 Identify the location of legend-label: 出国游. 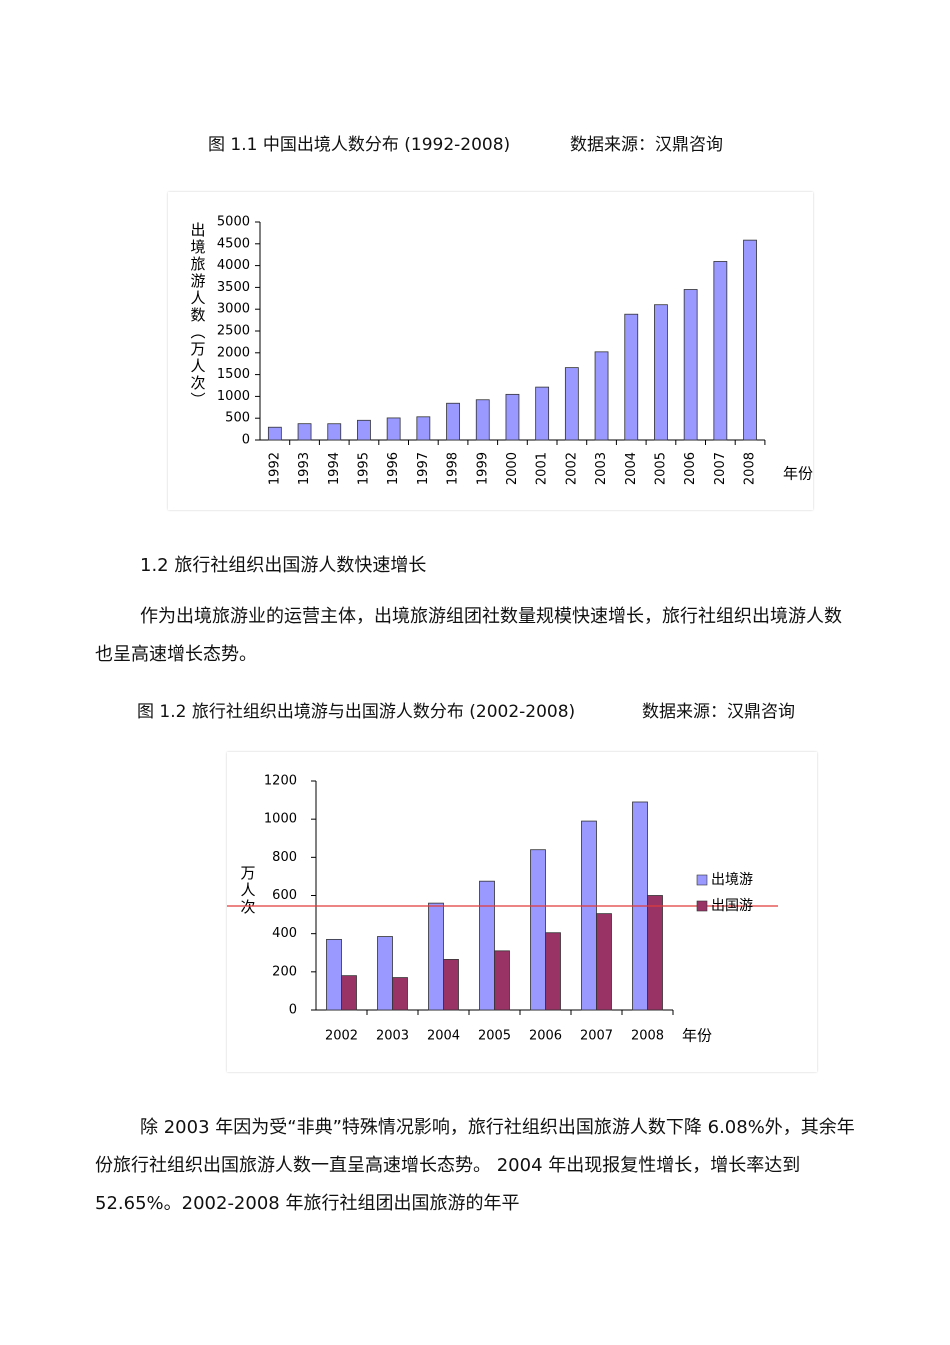
(732, 906).